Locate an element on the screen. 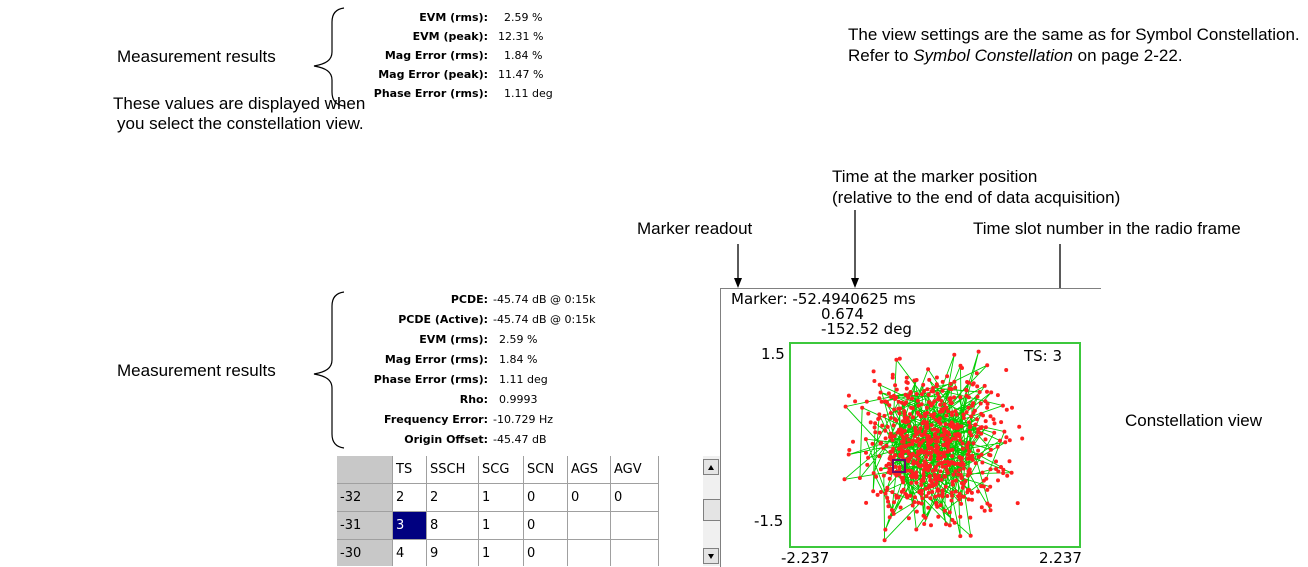  column-header: AGV is located at coordinates (635, 470).